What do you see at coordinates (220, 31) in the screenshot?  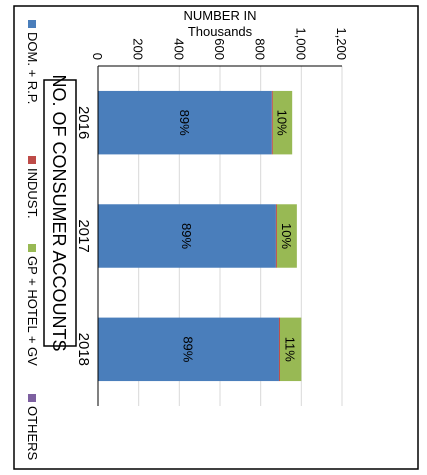 I see `y-axis-label-line: Thousands` at bounding box center [220, 31].